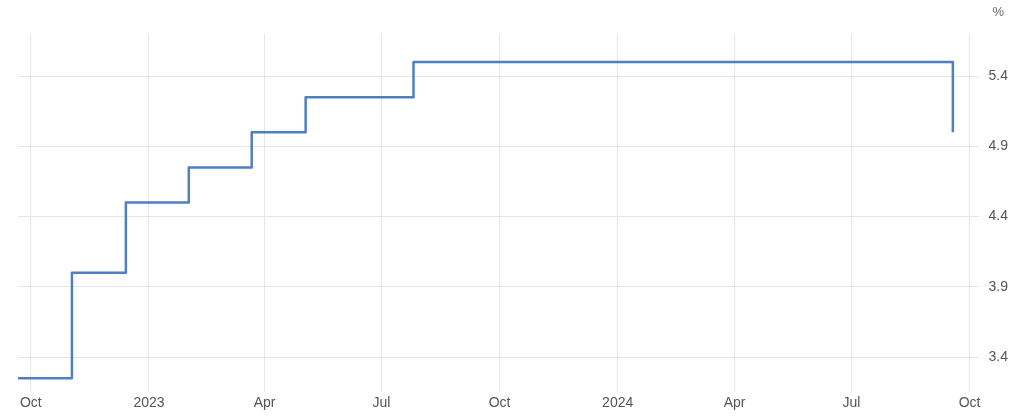  Describe the element at coordinates (618, 402) in the screenshot. I see `x-tick-label: 2024` at that location.